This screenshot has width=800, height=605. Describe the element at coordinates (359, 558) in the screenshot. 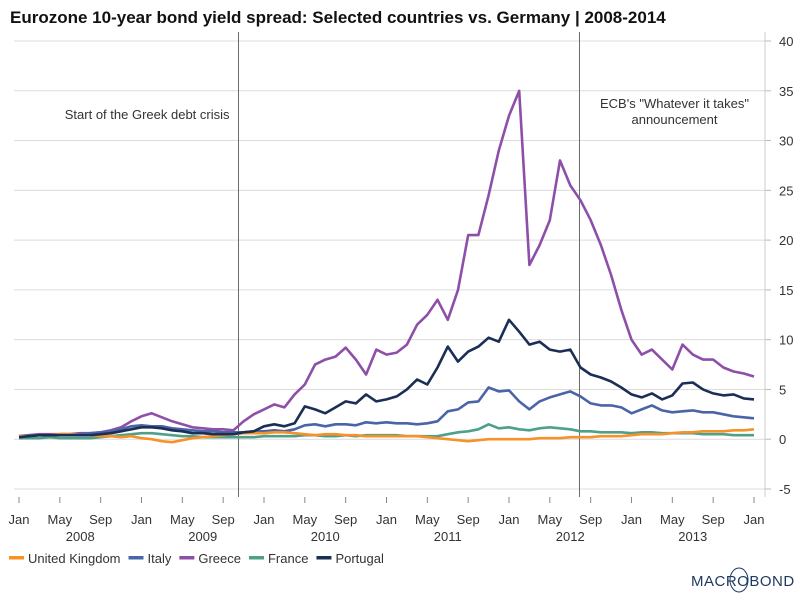

I see `legend-label: Portugal` at that location.